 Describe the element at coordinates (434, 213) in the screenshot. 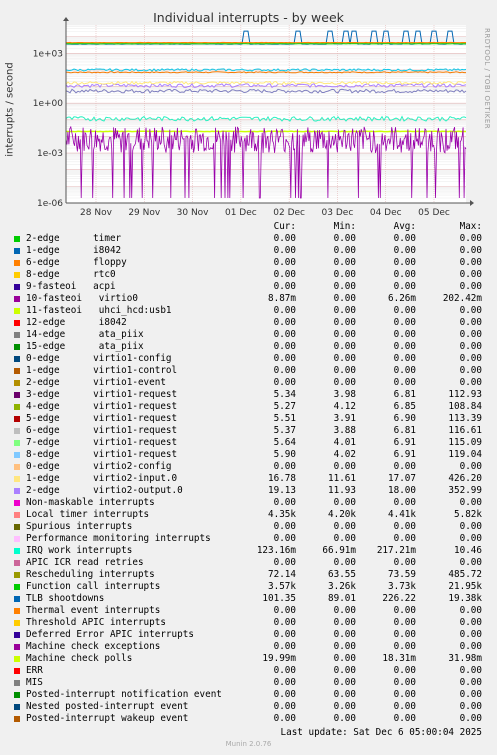

I see `x-tick-label: 05 Dec` at that location.